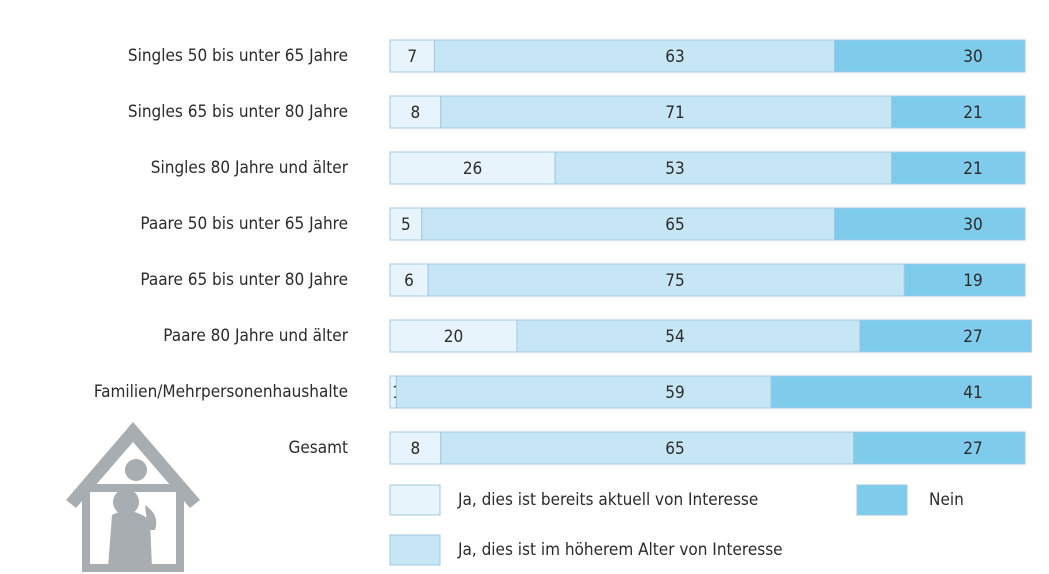  What do you see at coordinates (674, 281) in the screenshot?
I see `data-label: 75` at bounding box center [674, 281].